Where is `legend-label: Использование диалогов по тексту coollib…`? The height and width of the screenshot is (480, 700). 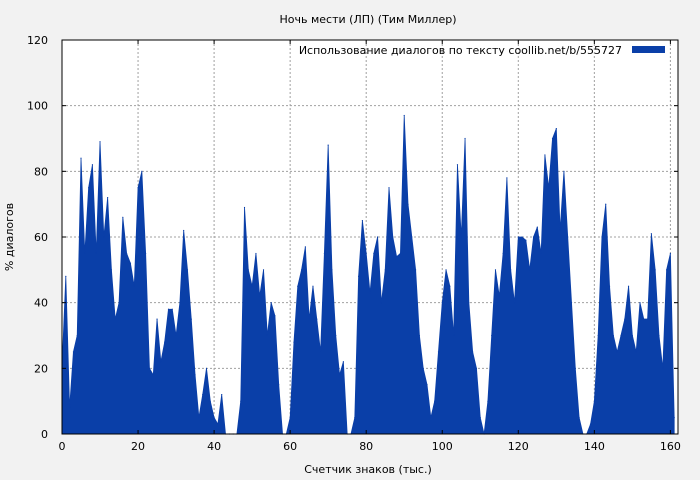 legend-label: Использование диалогов по тексту coollib… is located at coordinates (460, 50).